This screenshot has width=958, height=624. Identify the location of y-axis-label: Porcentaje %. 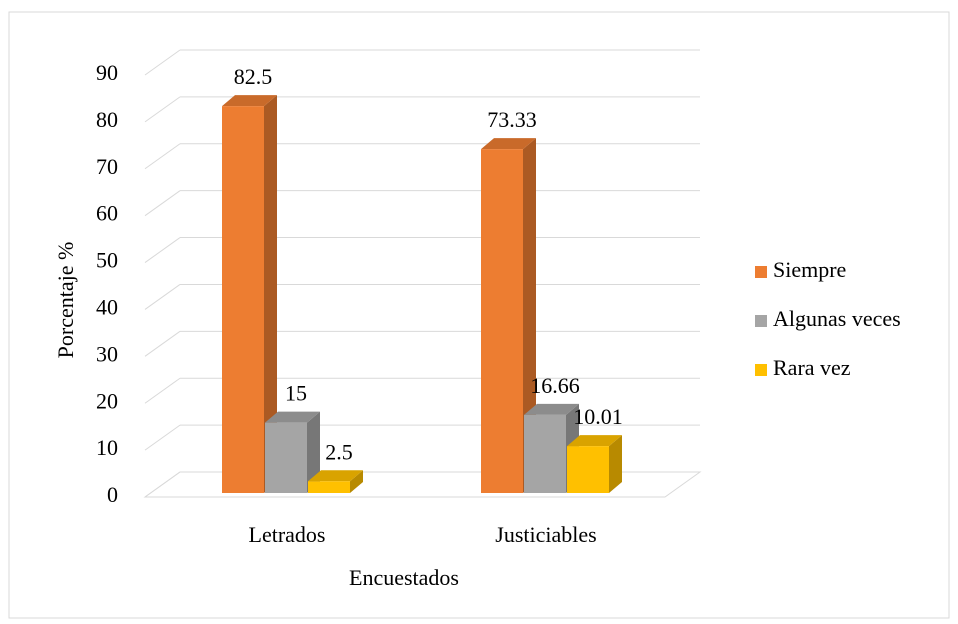
(65, 300).